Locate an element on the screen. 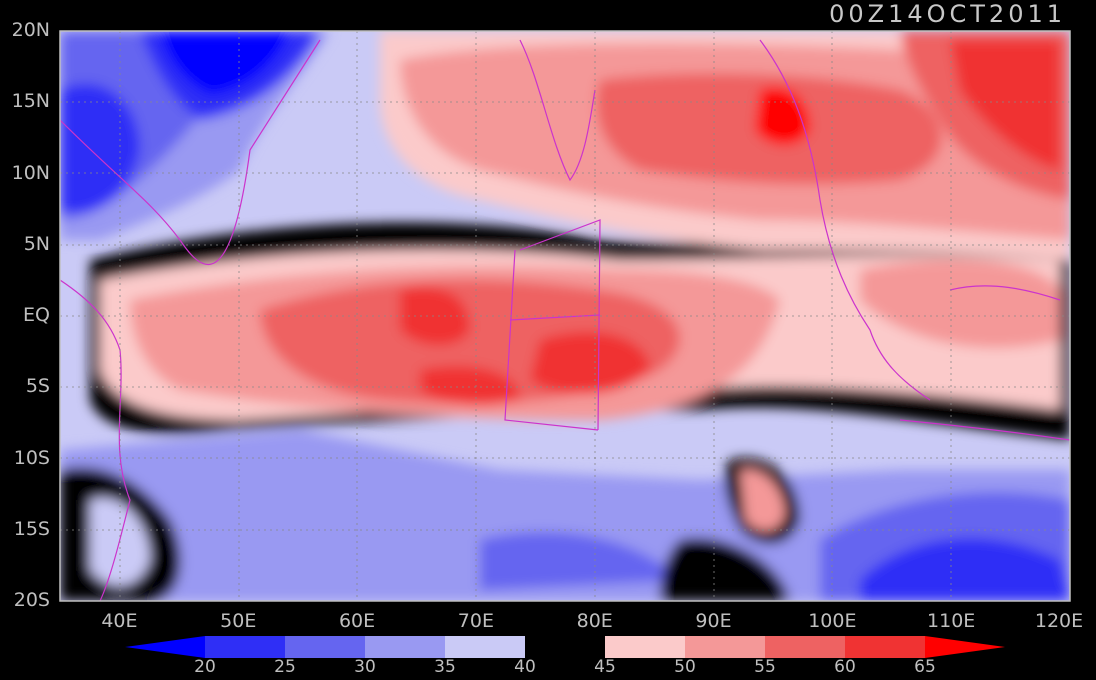 This screenshot has height=680, width=1096. x-tick-label: 50E is located at coordinates (238, 621).